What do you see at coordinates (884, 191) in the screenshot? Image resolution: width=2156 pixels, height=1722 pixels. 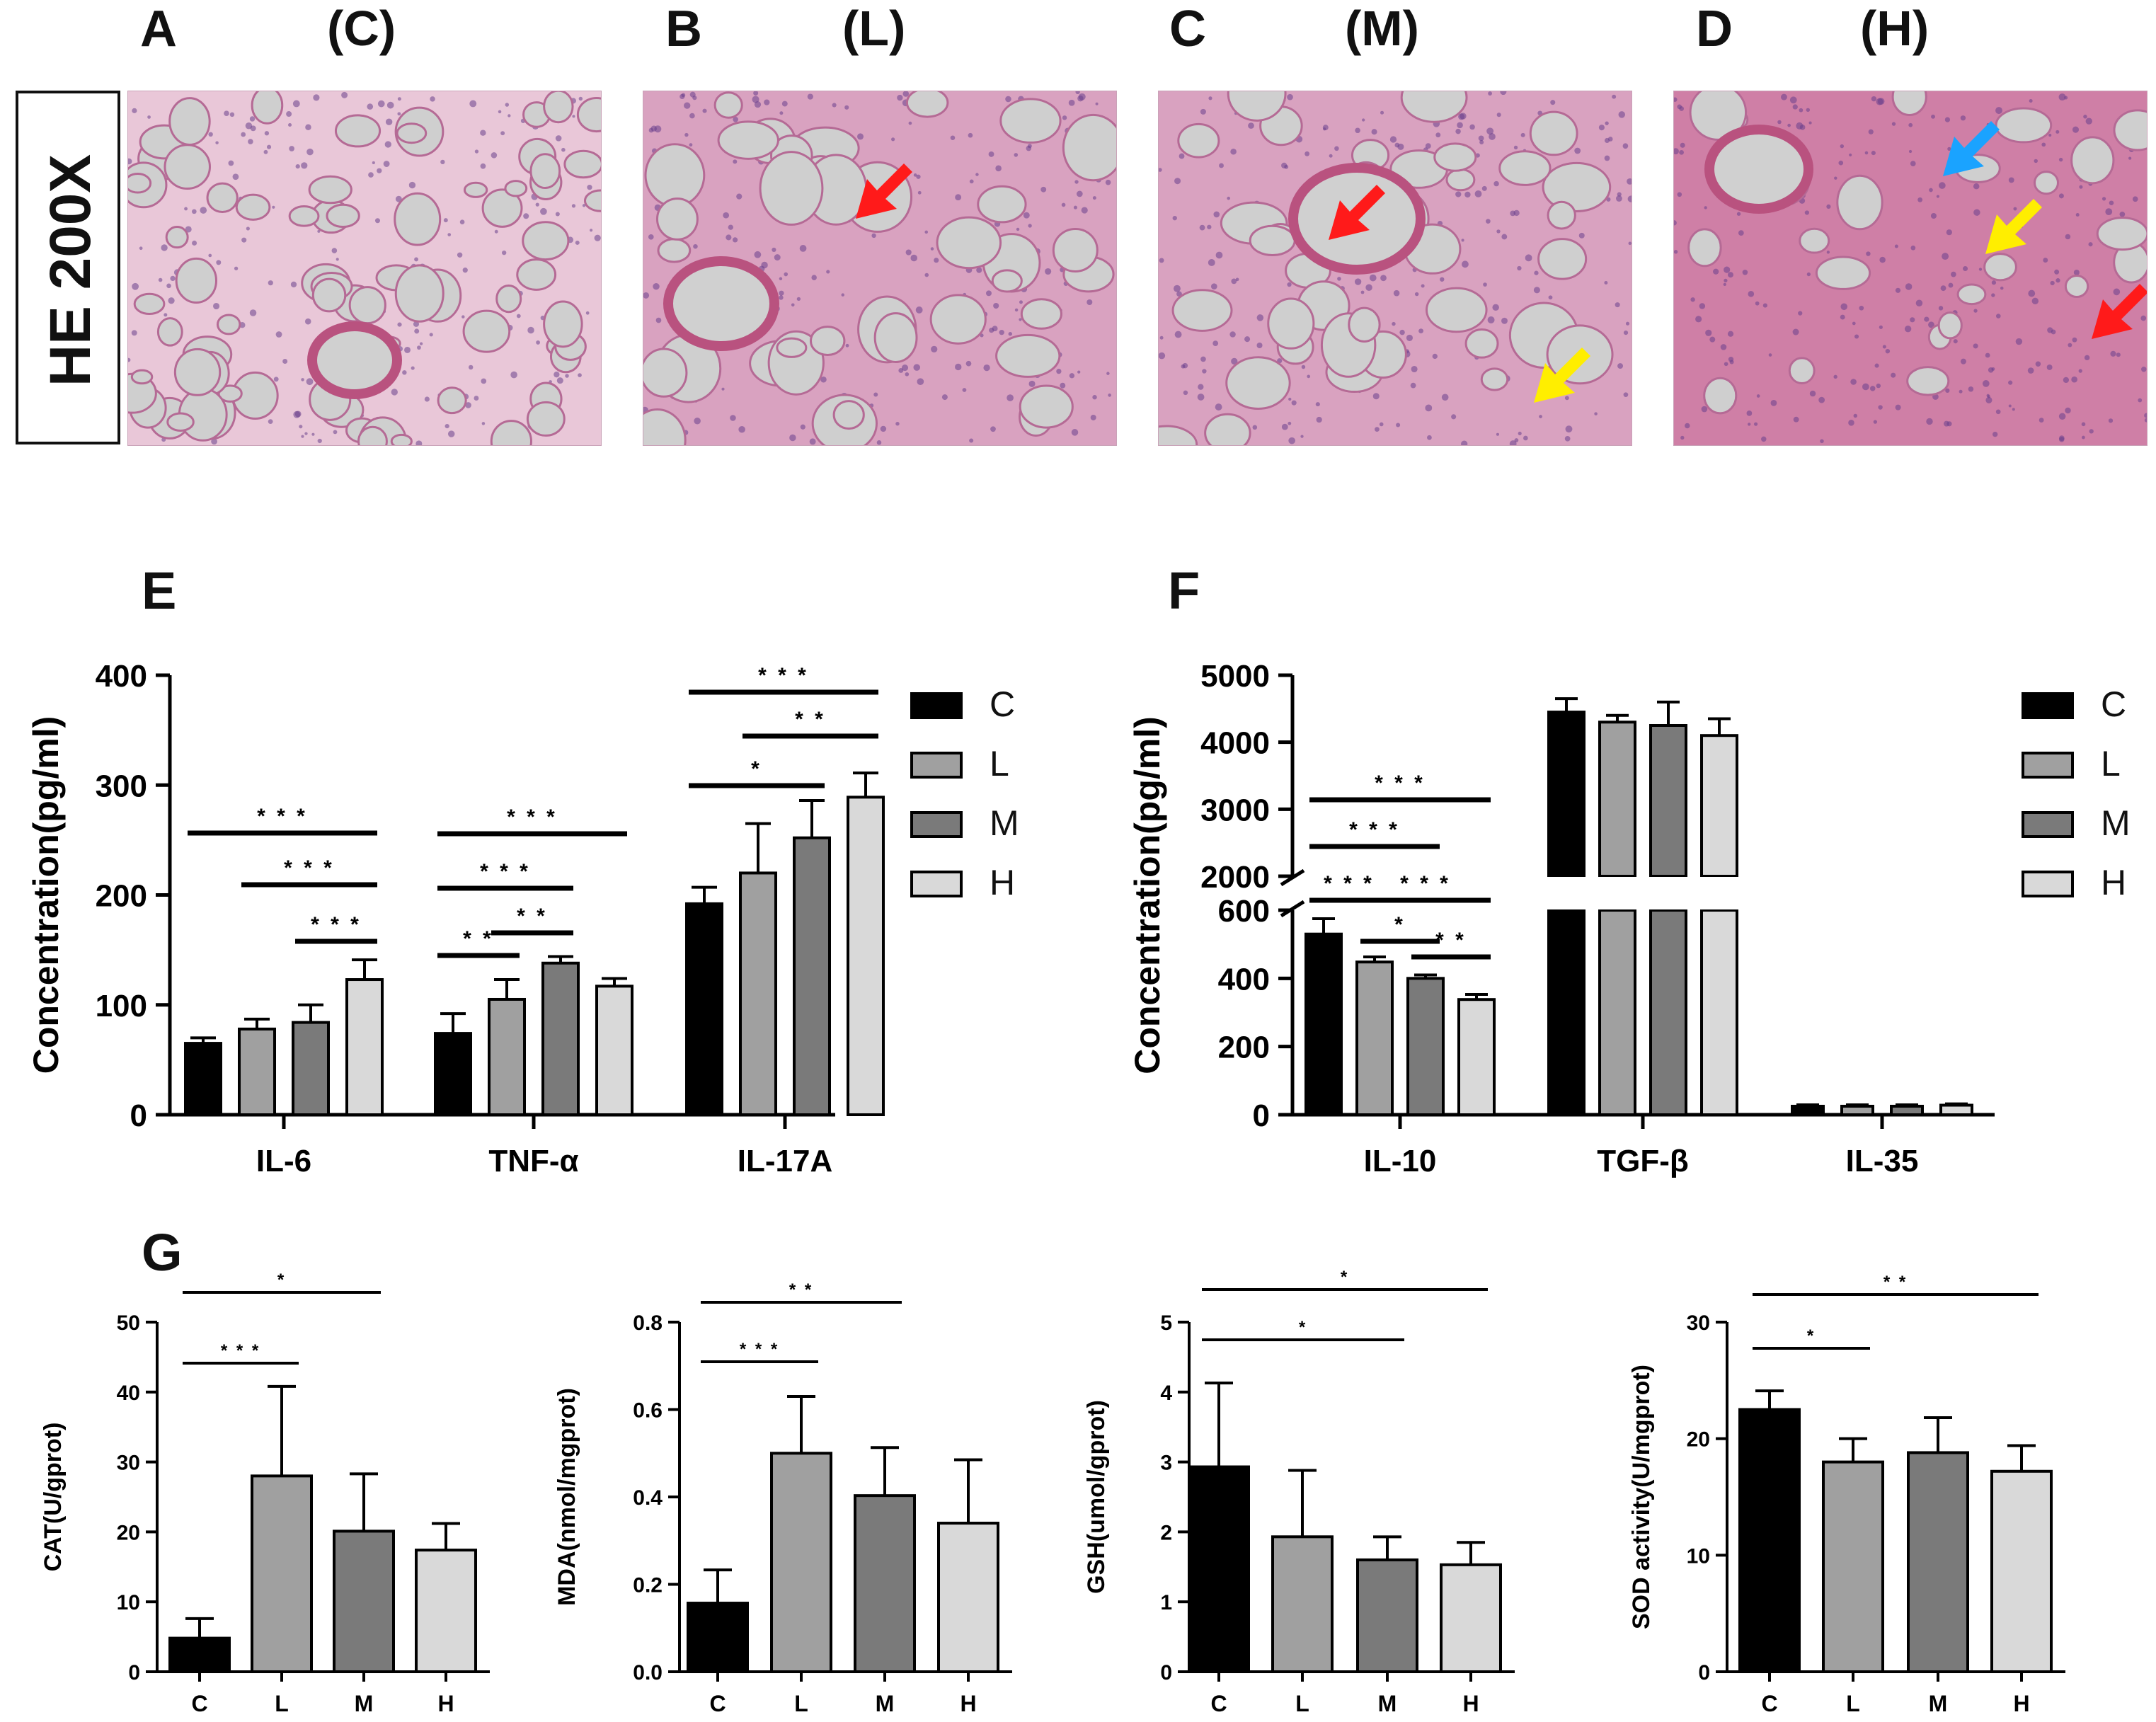 I see `red-arrow-icon` at bounding box center [884, 191].